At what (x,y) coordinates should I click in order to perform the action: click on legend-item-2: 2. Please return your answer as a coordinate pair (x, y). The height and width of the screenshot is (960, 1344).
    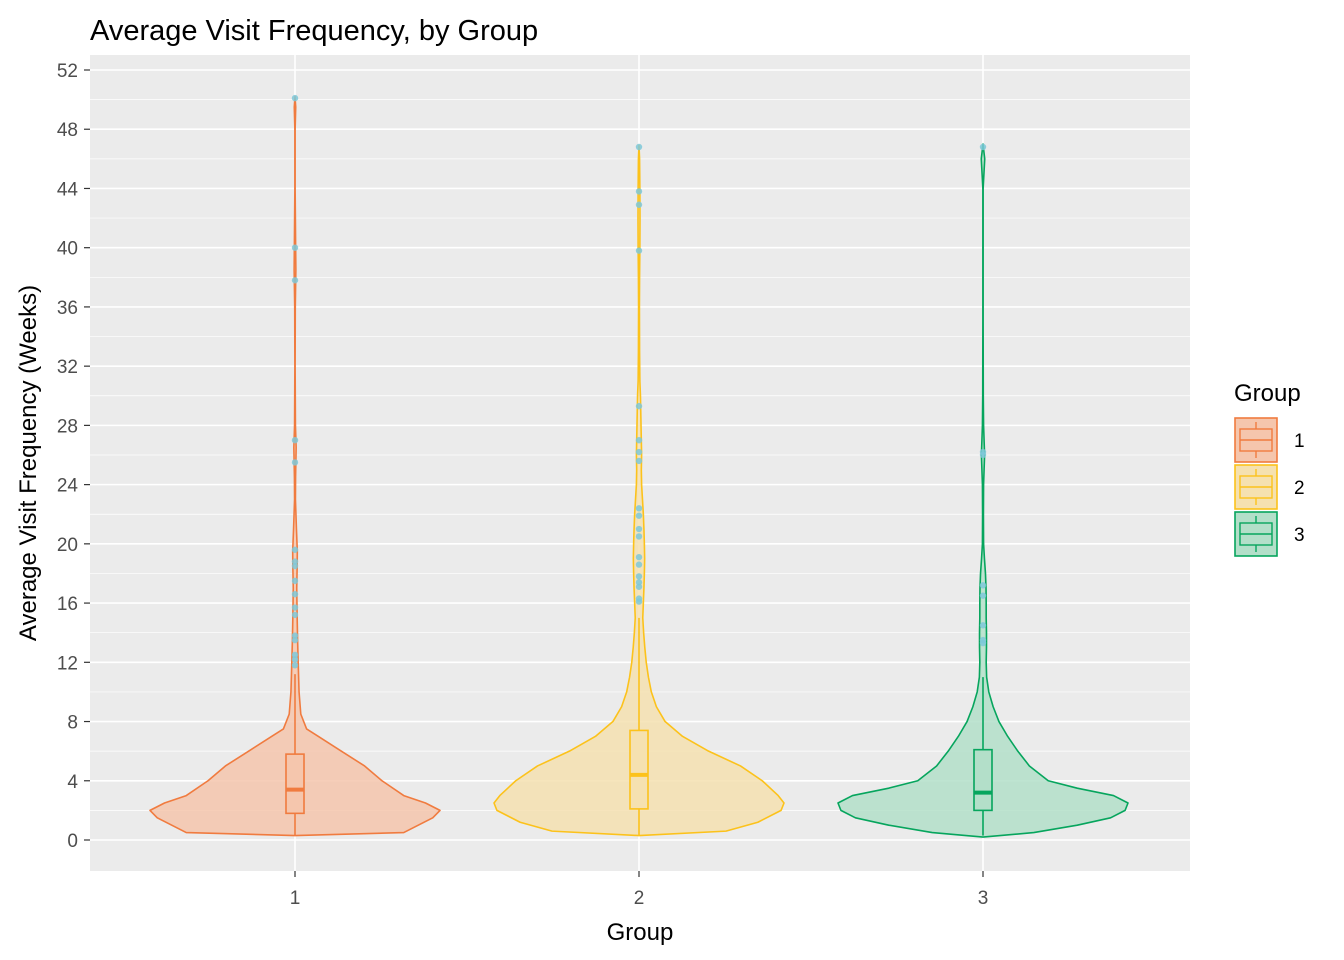
    Looking at the image, I should click on (1269, 487).